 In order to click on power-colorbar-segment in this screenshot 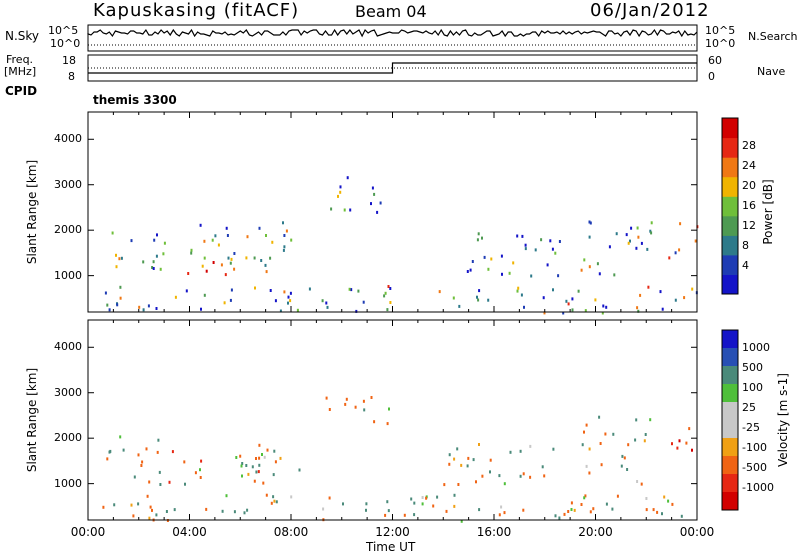, I will do `click(730, 167)`.